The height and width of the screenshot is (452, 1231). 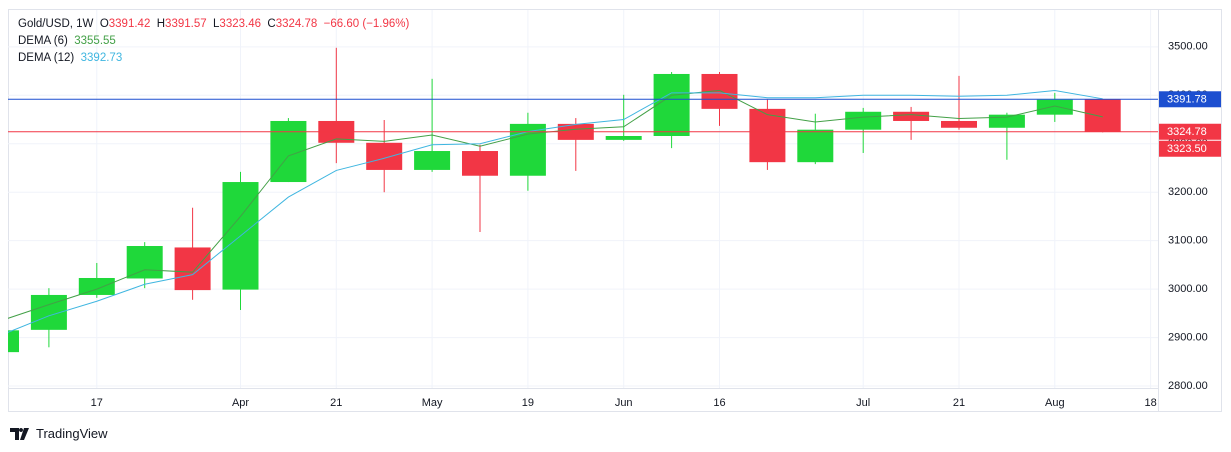 What do you see at coordinates (1188, 241) in the screenshot?
I see `y-tick-label: 3100.00` at bounding box center [1188, 241].